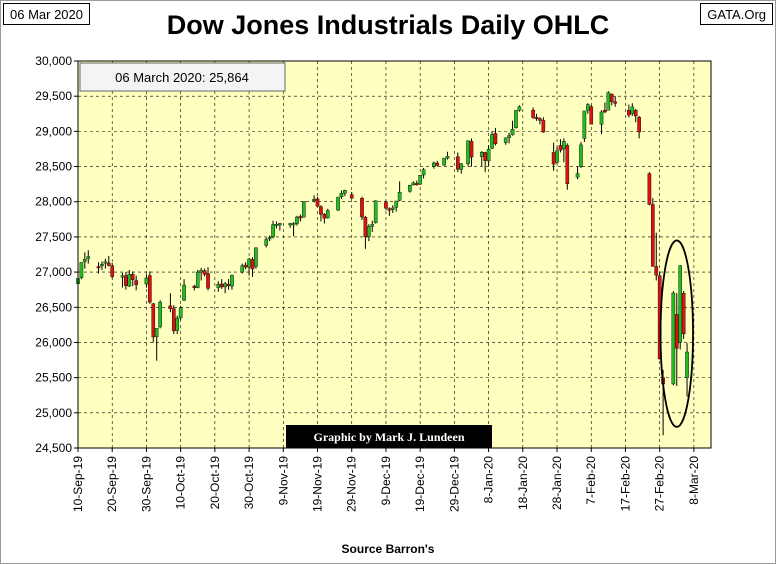 The image size is (776, 564). What do you see at coordinates (182, 77) in the screenshot?
I see `last-close-text: 06 March 2020: 25,864` at bounding box center [182, 77].